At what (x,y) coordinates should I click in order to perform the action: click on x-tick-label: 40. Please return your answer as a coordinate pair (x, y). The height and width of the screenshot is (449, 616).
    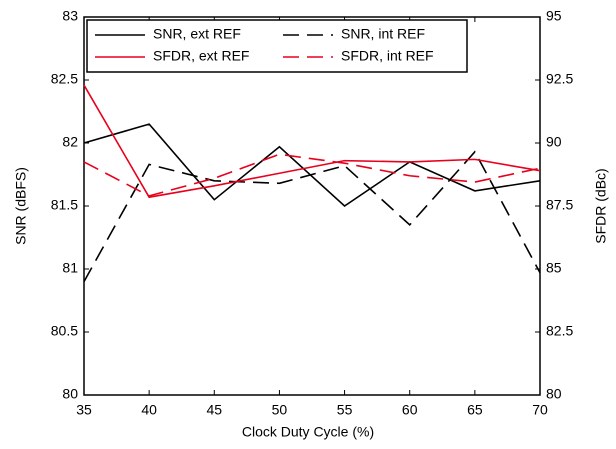
    Looking at the image, I should click on (149, 410).